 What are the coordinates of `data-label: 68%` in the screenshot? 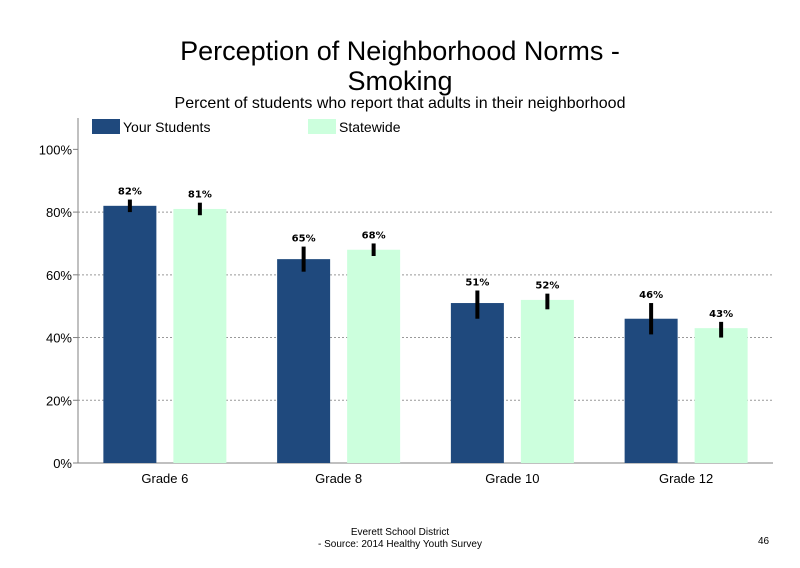 It's located at (374, 235).